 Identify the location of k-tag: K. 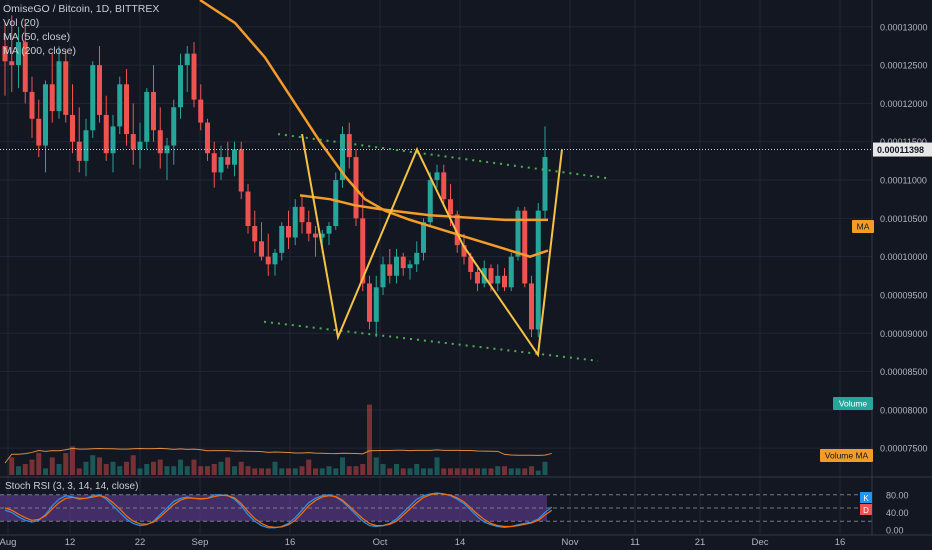
(866, 498).